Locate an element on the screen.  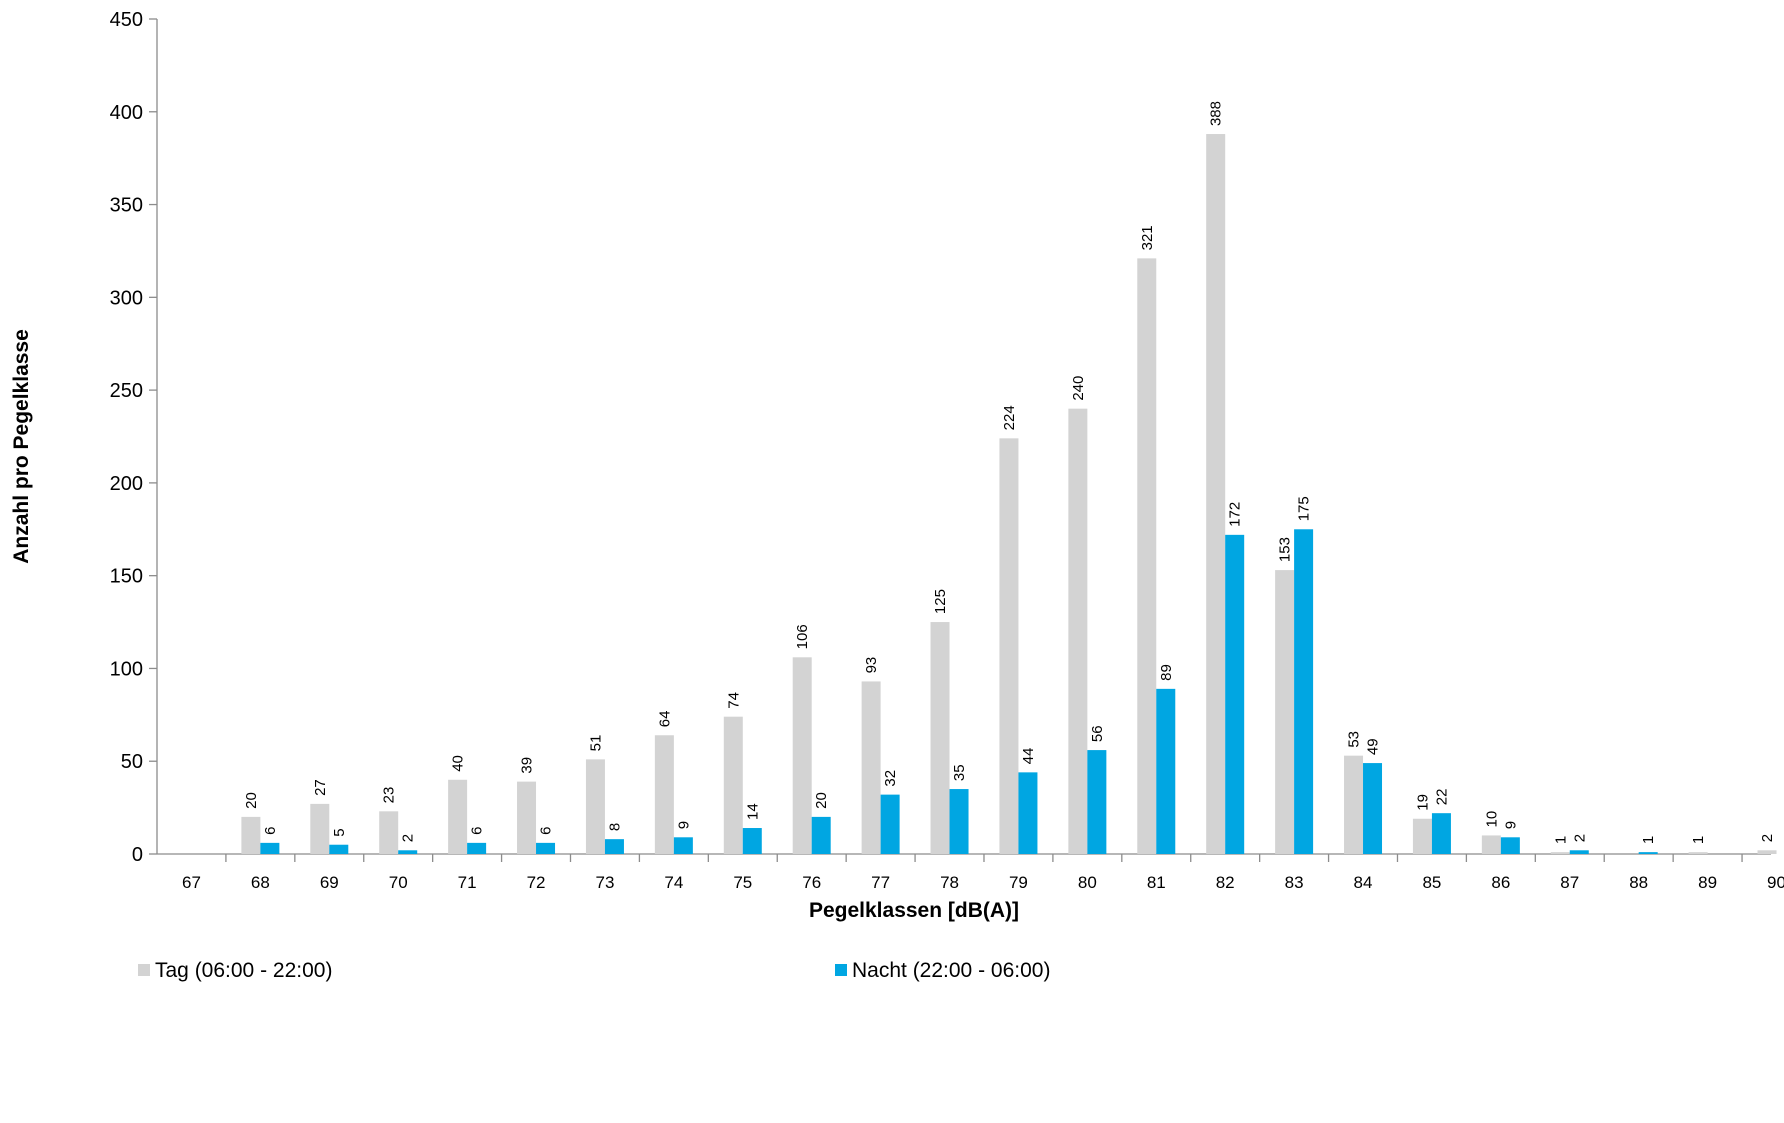
x-tick-label: 77 is located at coordinates (880, 882).